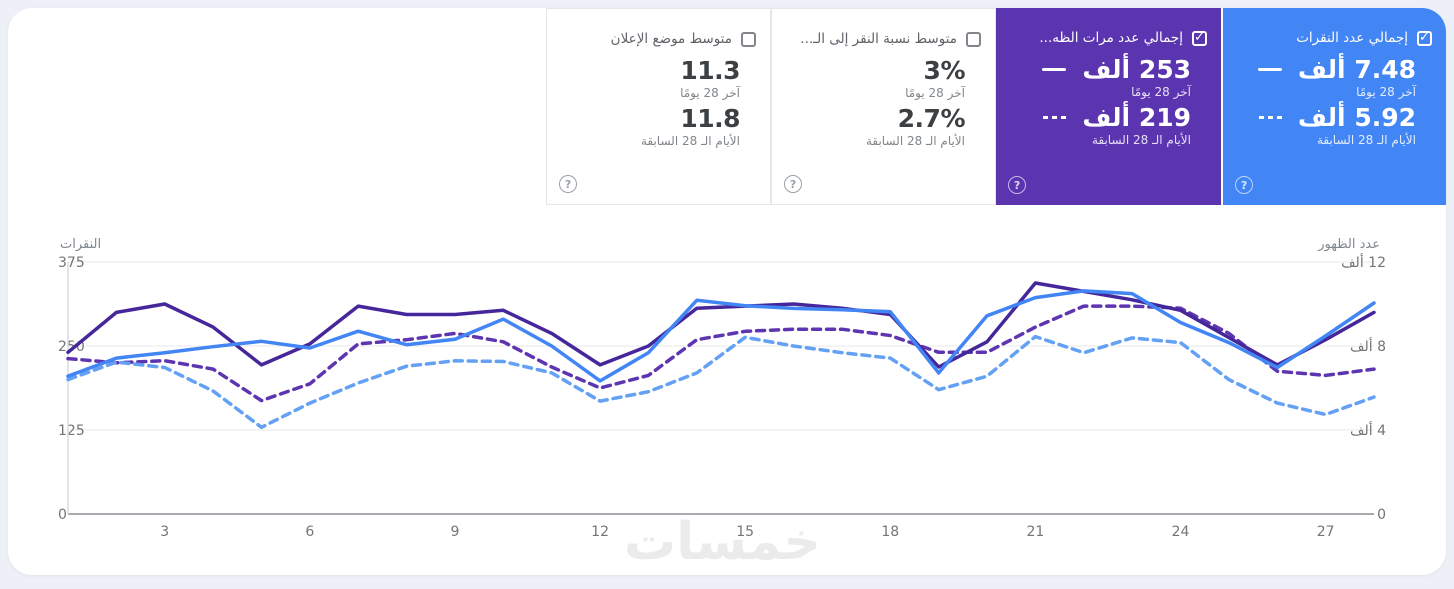  Describe the element at coordinates (671, 39) in the screenshot. I see `card-title: متوسط موضع الإعلان` at that location.